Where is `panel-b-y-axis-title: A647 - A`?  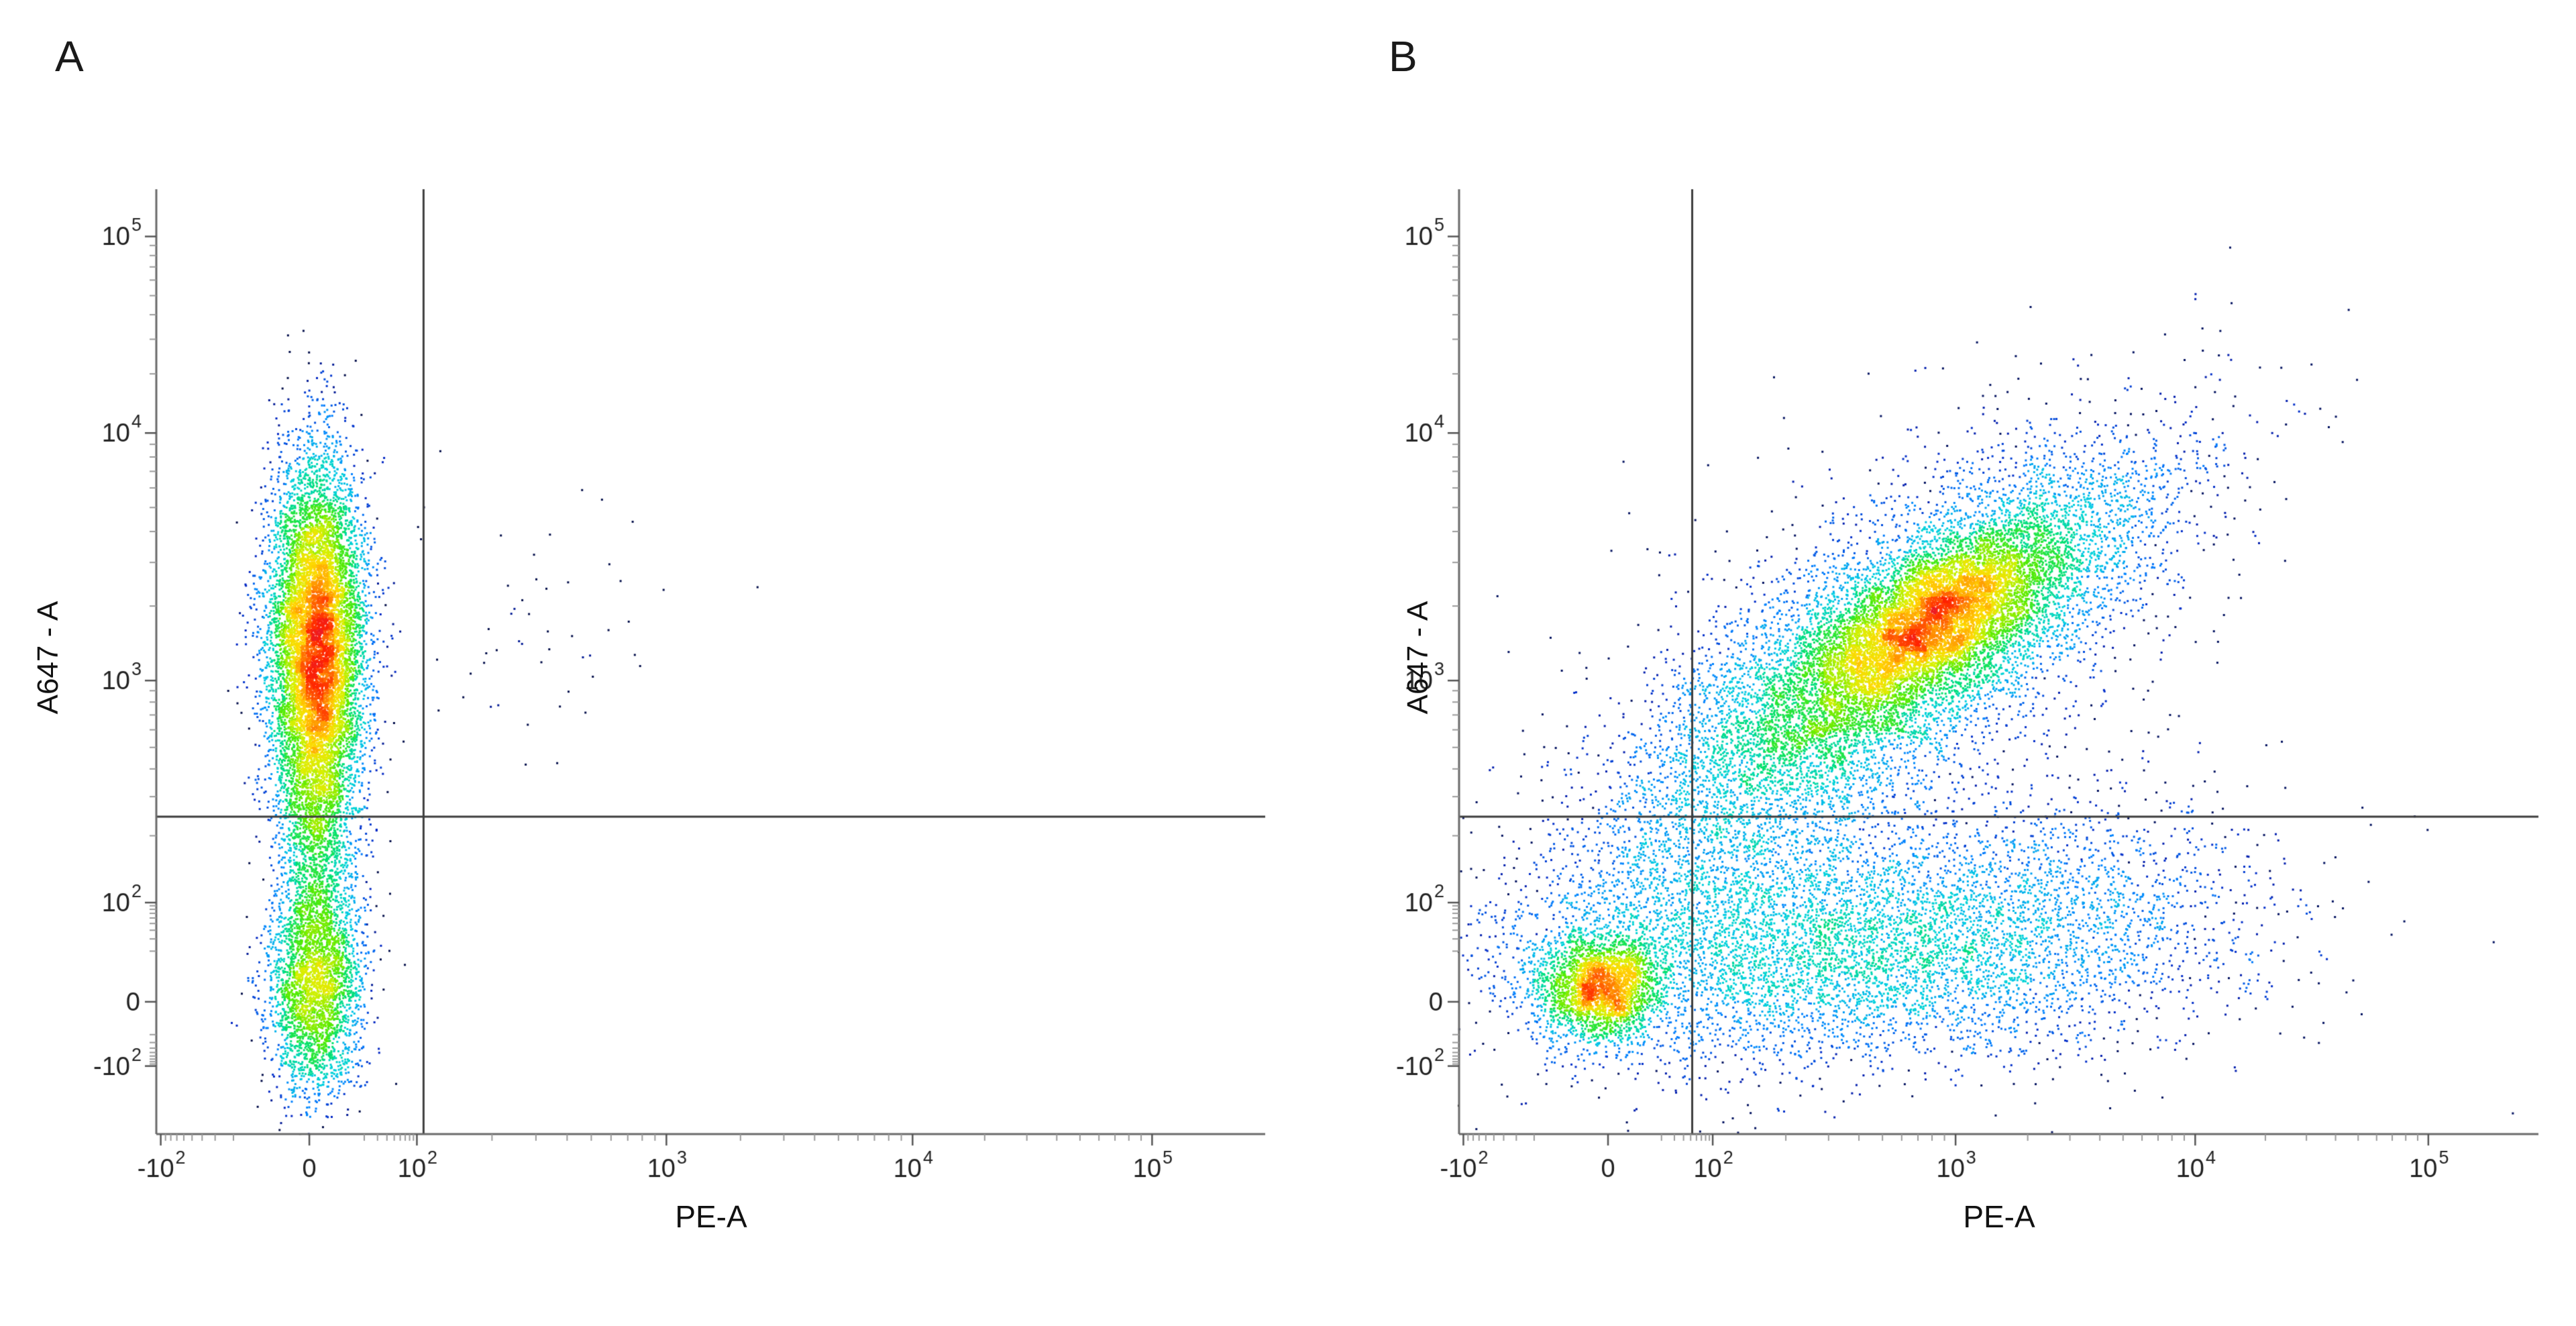 panel-b-y-axis-title: A647 - A is located at coordinates (1417, 658).